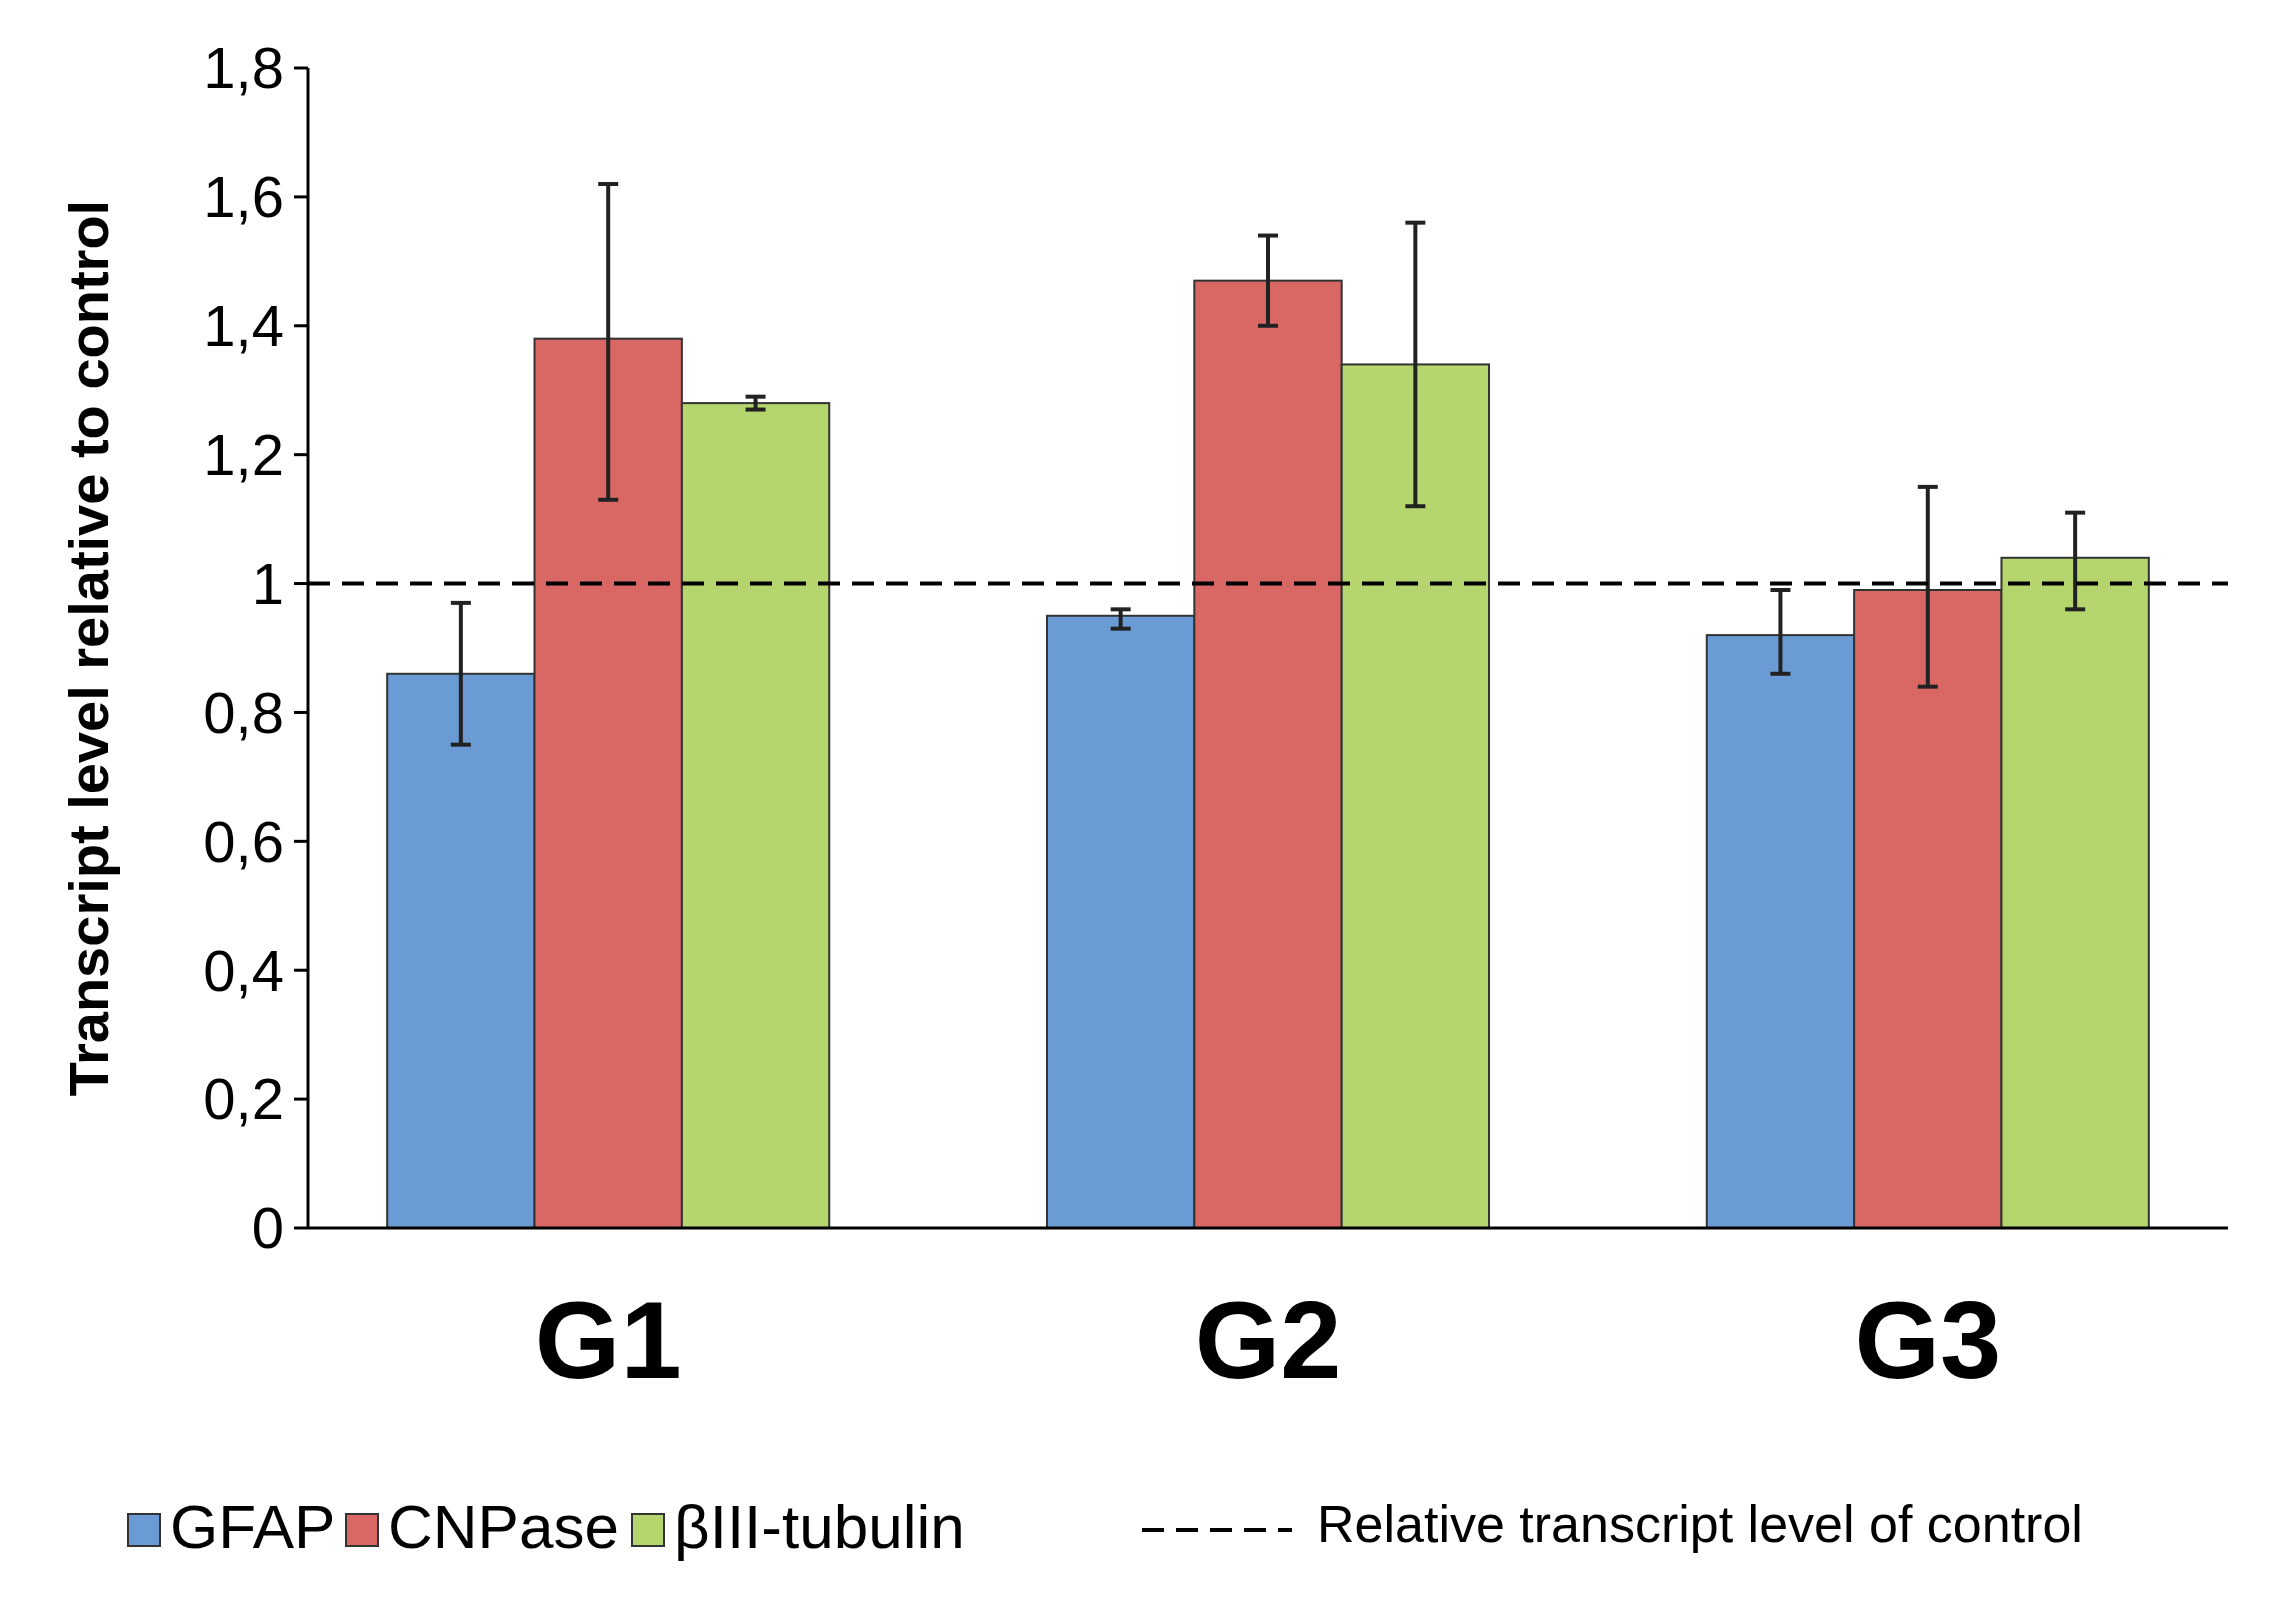  Describe the element at coordinates (243, 841) in the screenshot. I see `y-tick-label: 0,6` at that location.